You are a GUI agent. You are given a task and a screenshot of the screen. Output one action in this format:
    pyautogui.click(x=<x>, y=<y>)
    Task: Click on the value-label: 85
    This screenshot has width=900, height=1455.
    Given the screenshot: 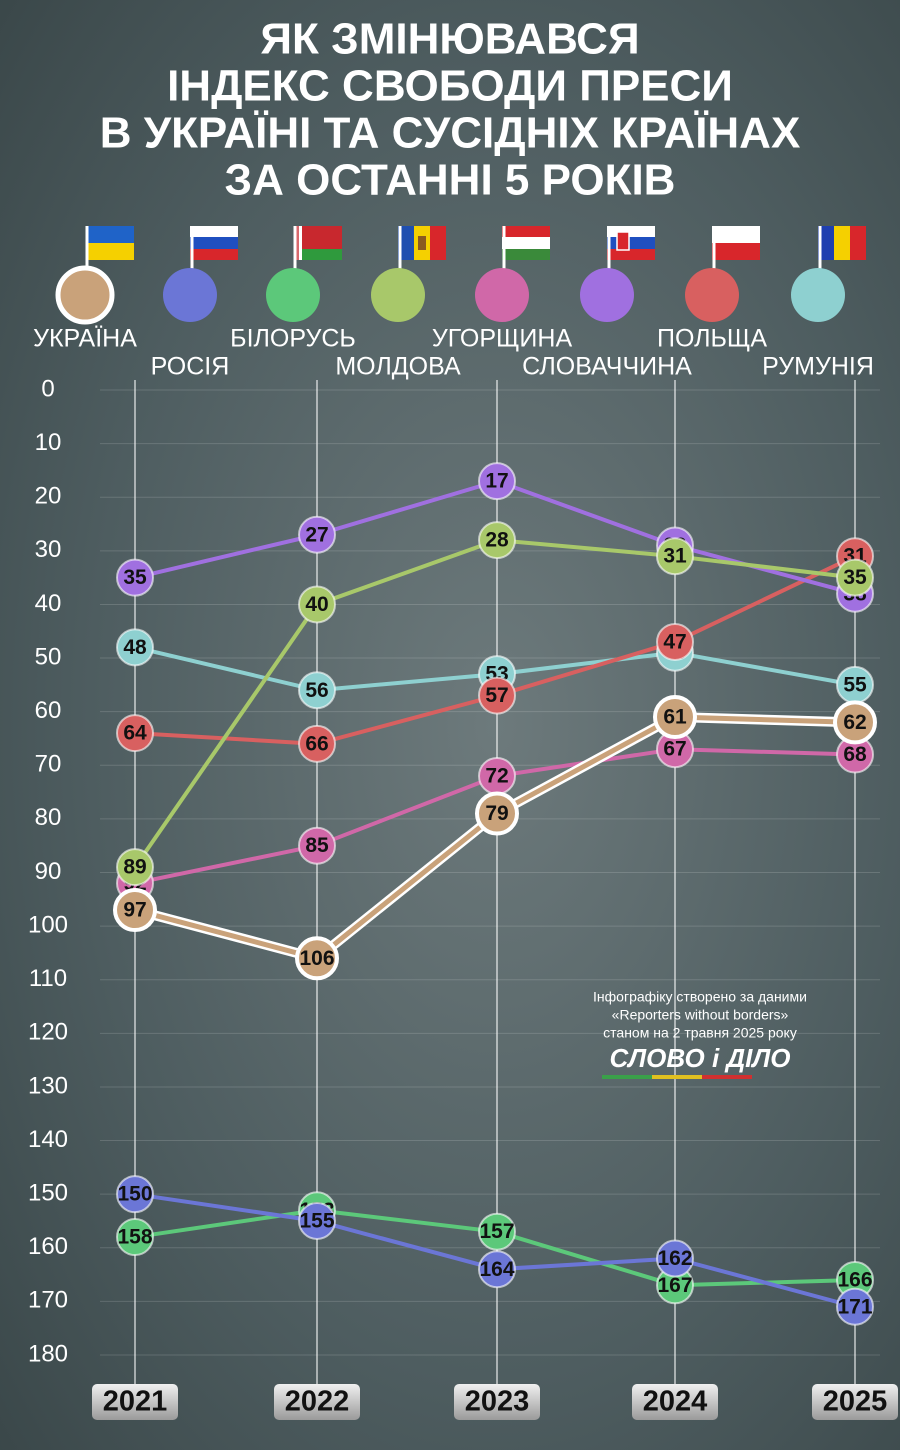 What is the action you would take?
    pyautogui.click(x=317, y=845)
    